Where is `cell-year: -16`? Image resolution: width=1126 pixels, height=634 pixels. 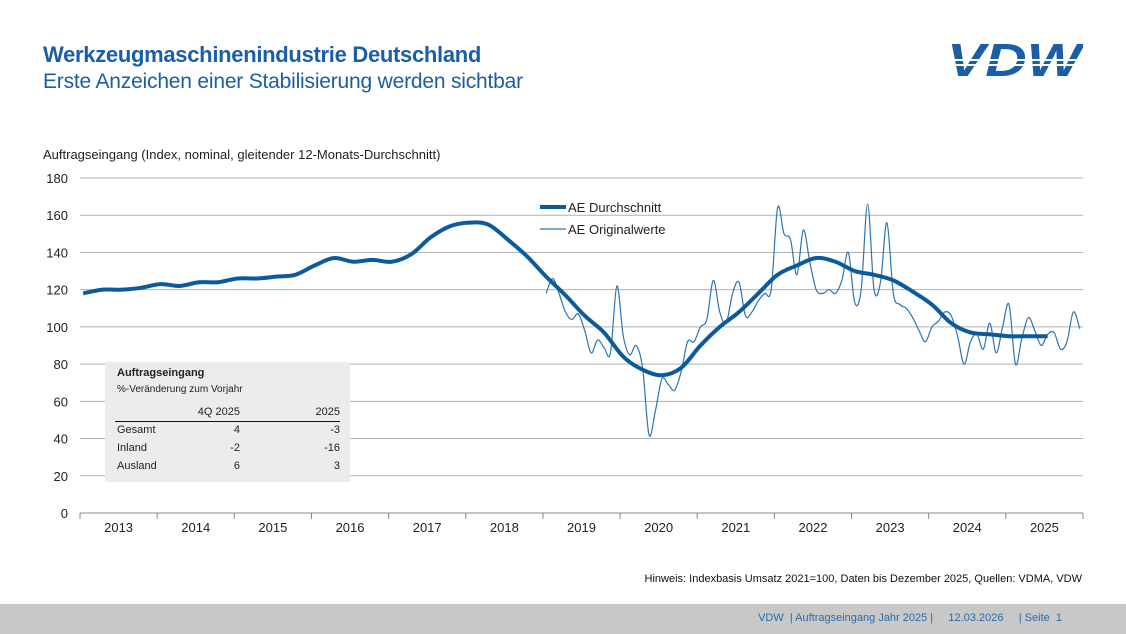 cell-year: -16 is located at coordinates (332, 448).